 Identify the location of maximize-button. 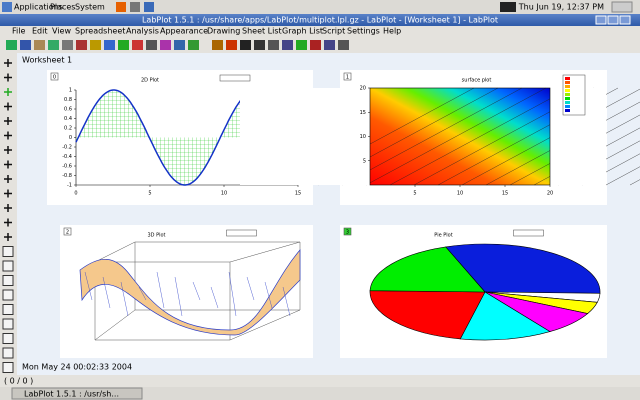
(613, 20).